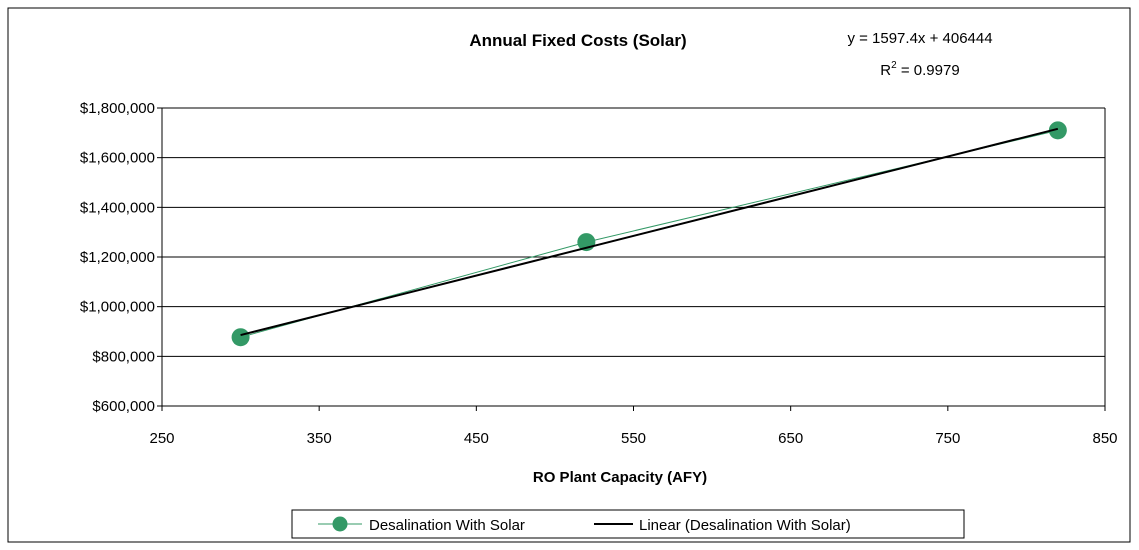 Image resolution: width=1139 pixels, height=550 pixels. What do you see at coordinates (885, 70) in the screenshot?
I see `r-squared-symbol: R` at bounding box center [885, 70].